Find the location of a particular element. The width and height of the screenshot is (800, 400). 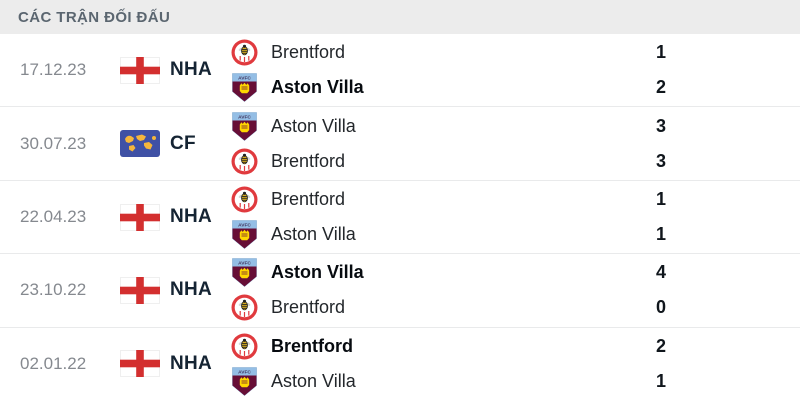

world-flag-icon is located at coordinates (140, 144).